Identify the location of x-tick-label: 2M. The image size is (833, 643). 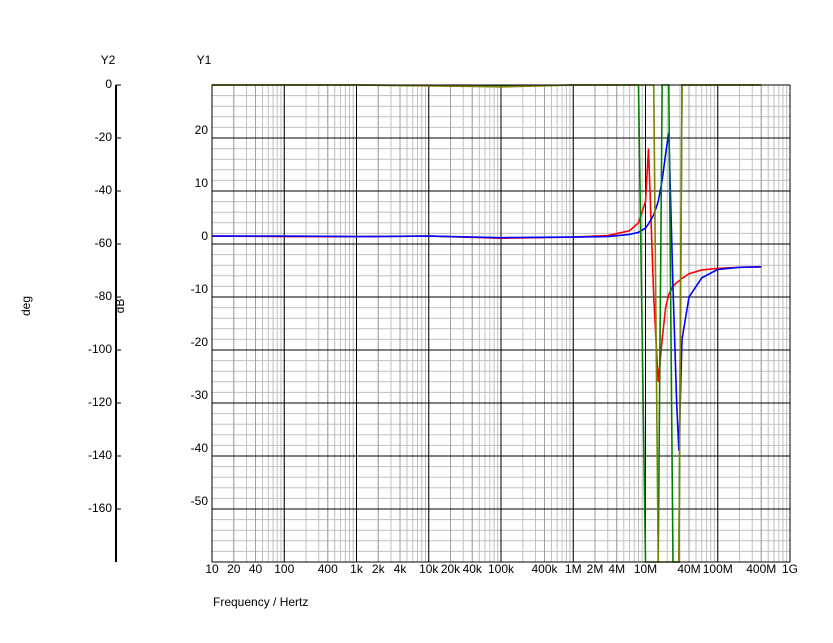
(595, 569).